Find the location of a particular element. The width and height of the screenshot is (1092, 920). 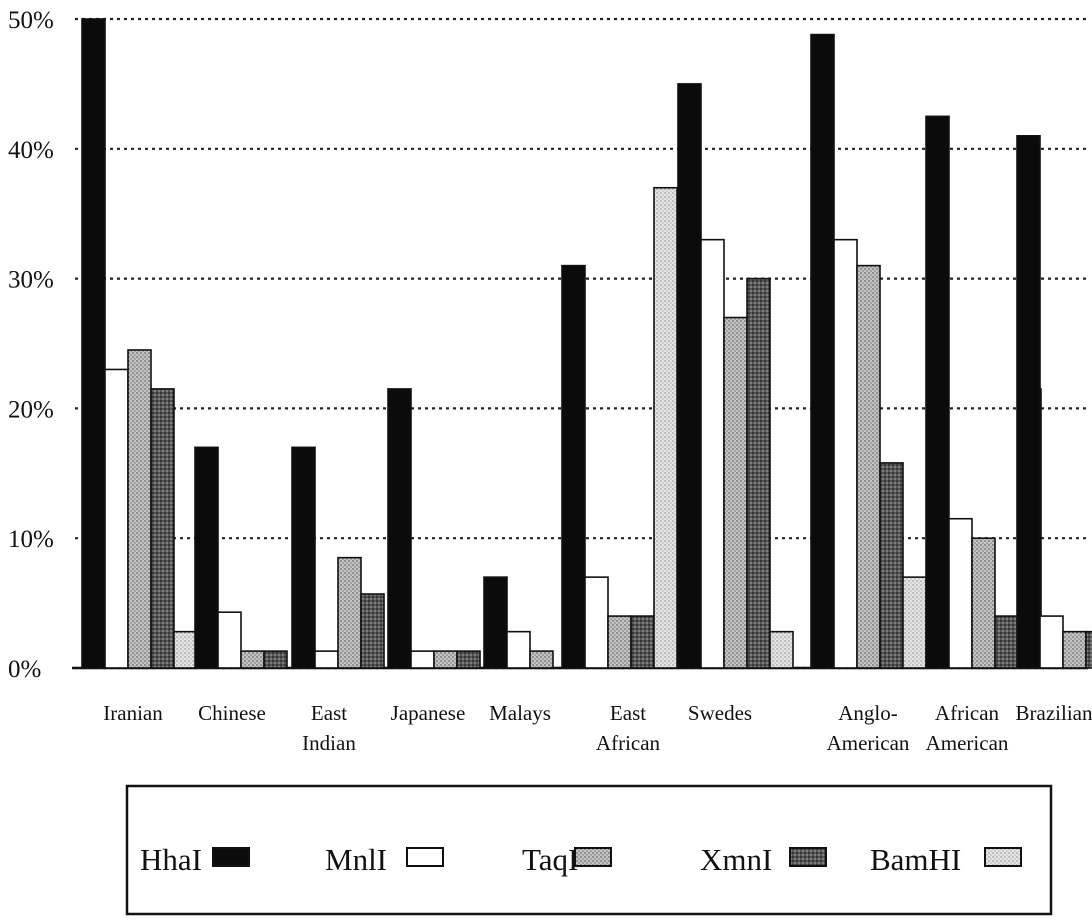

bar-mnli-brazilian is located at coordinates (1051, 642).